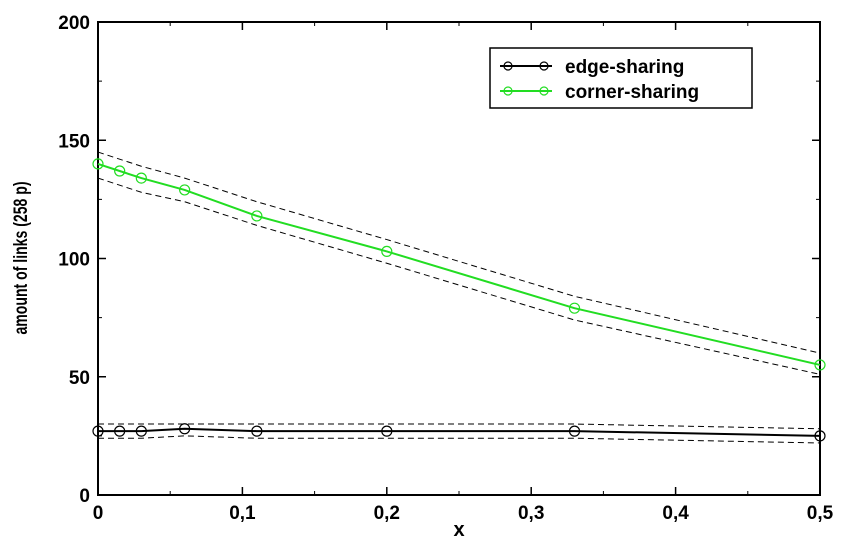  I want to click on legend-label-corner-sharing: corner-sharing, so click(632, 92).